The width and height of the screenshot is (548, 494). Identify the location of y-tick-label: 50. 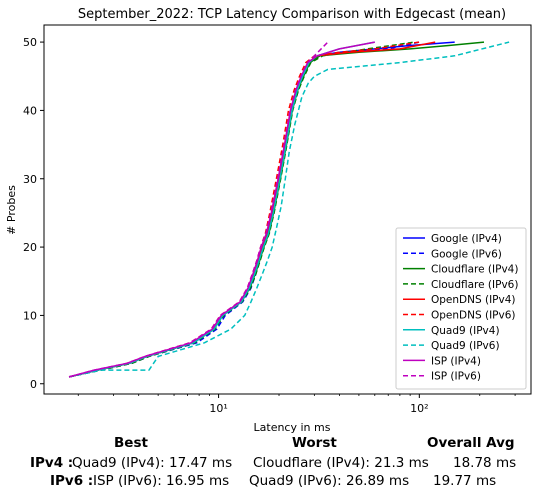
(30, 42).